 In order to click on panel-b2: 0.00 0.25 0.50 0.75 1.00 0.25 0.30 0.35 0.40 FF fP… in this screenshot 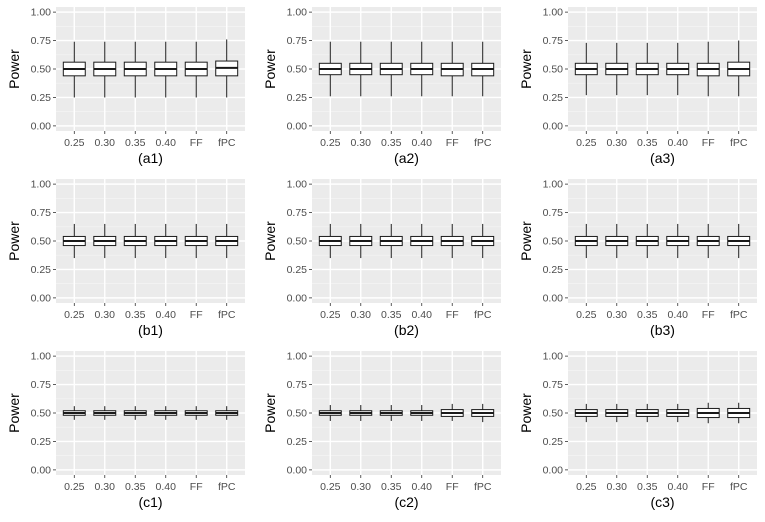, I will do `click(381, 258)`.